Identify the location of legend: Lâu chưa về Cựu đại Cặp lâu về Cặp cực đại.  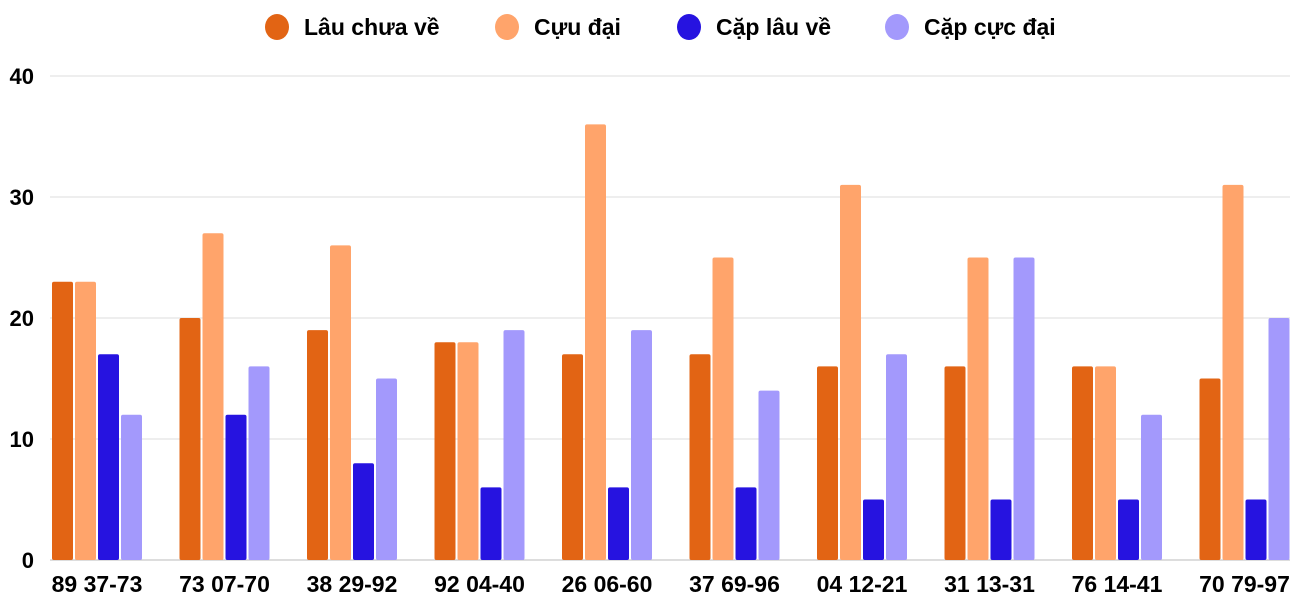
(660, 27).